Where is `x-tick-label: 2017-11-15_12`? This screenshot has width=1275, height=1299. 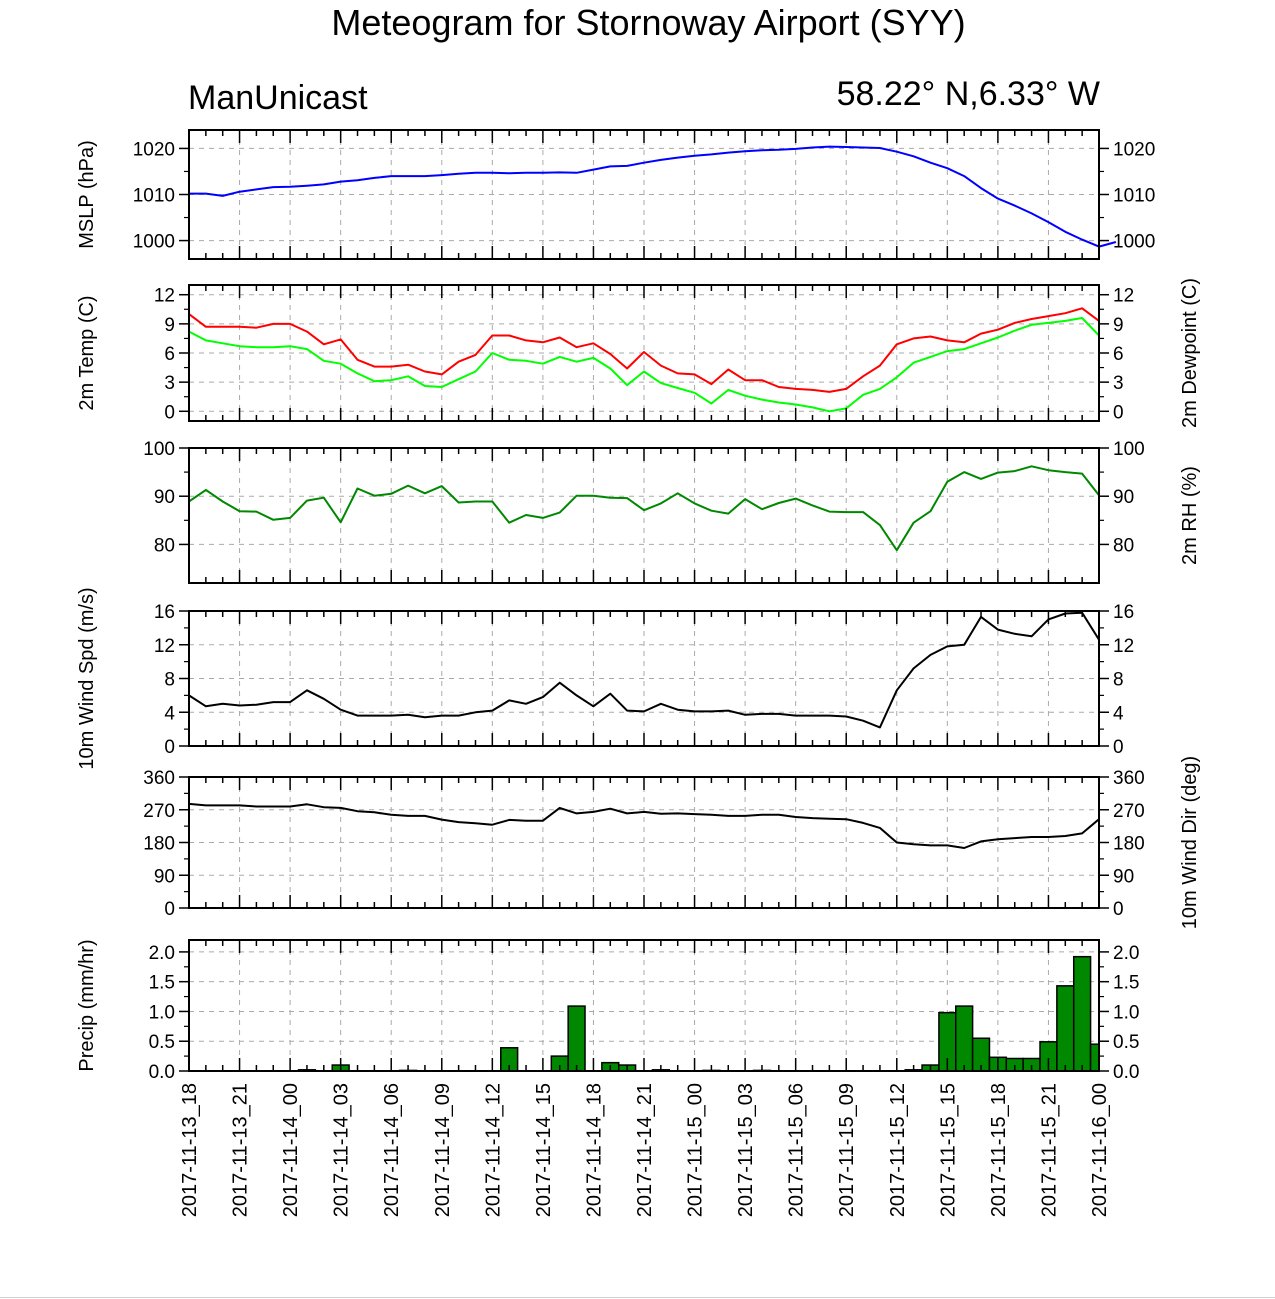
x-tick-label: 2017-11-15_12 is located at coordinates (898, 1150).